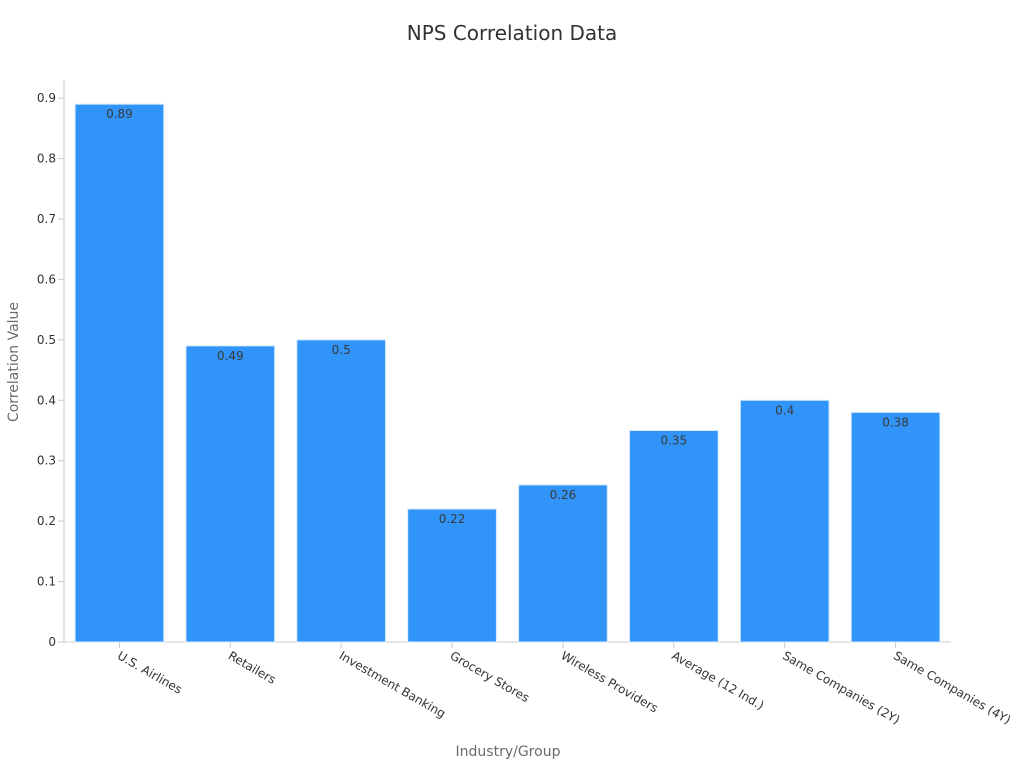 Image resolution: width=1024 pixels, height=768 pixels. What do you see at coordinates (252, 667) in the screenshot?
I see `x-tick-label: Retailers` at bounding box center [252, 667].